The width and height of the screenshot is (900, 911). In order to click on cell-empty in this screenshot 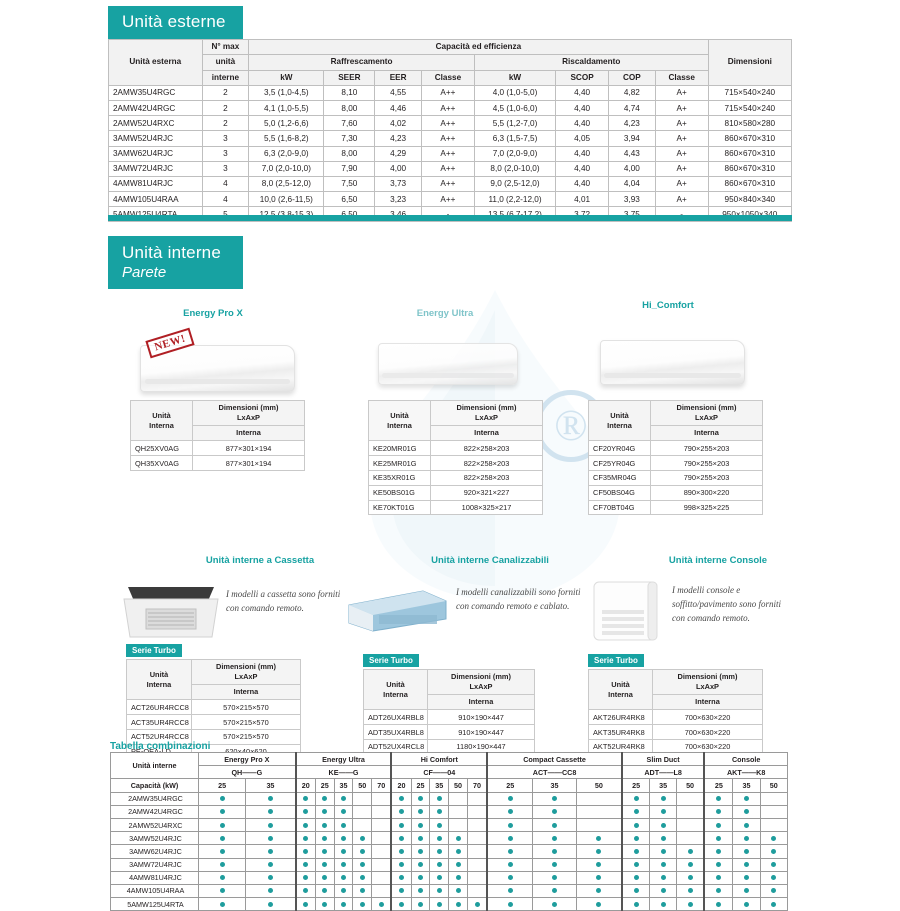, I will do `click(362, 798)`.